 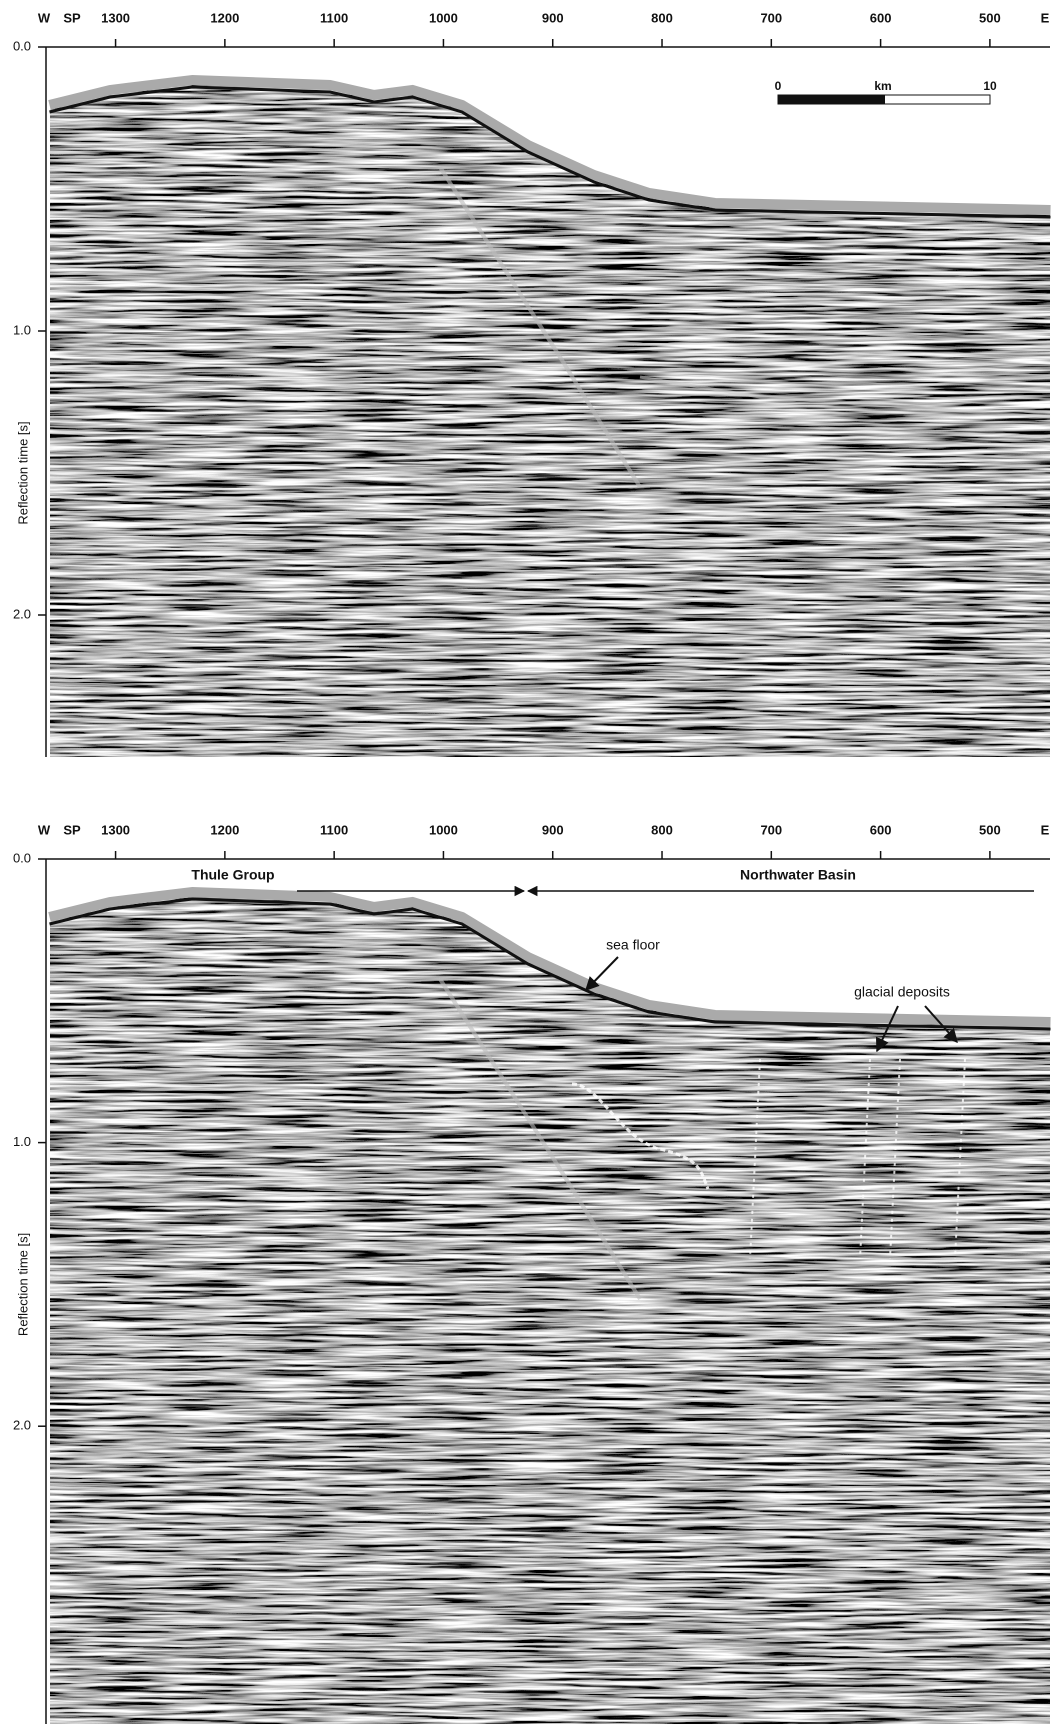 What do you see at coordinates (990, 86) in the screenshot?
I see `scale-end: 10` at bounding box center [990, 86].